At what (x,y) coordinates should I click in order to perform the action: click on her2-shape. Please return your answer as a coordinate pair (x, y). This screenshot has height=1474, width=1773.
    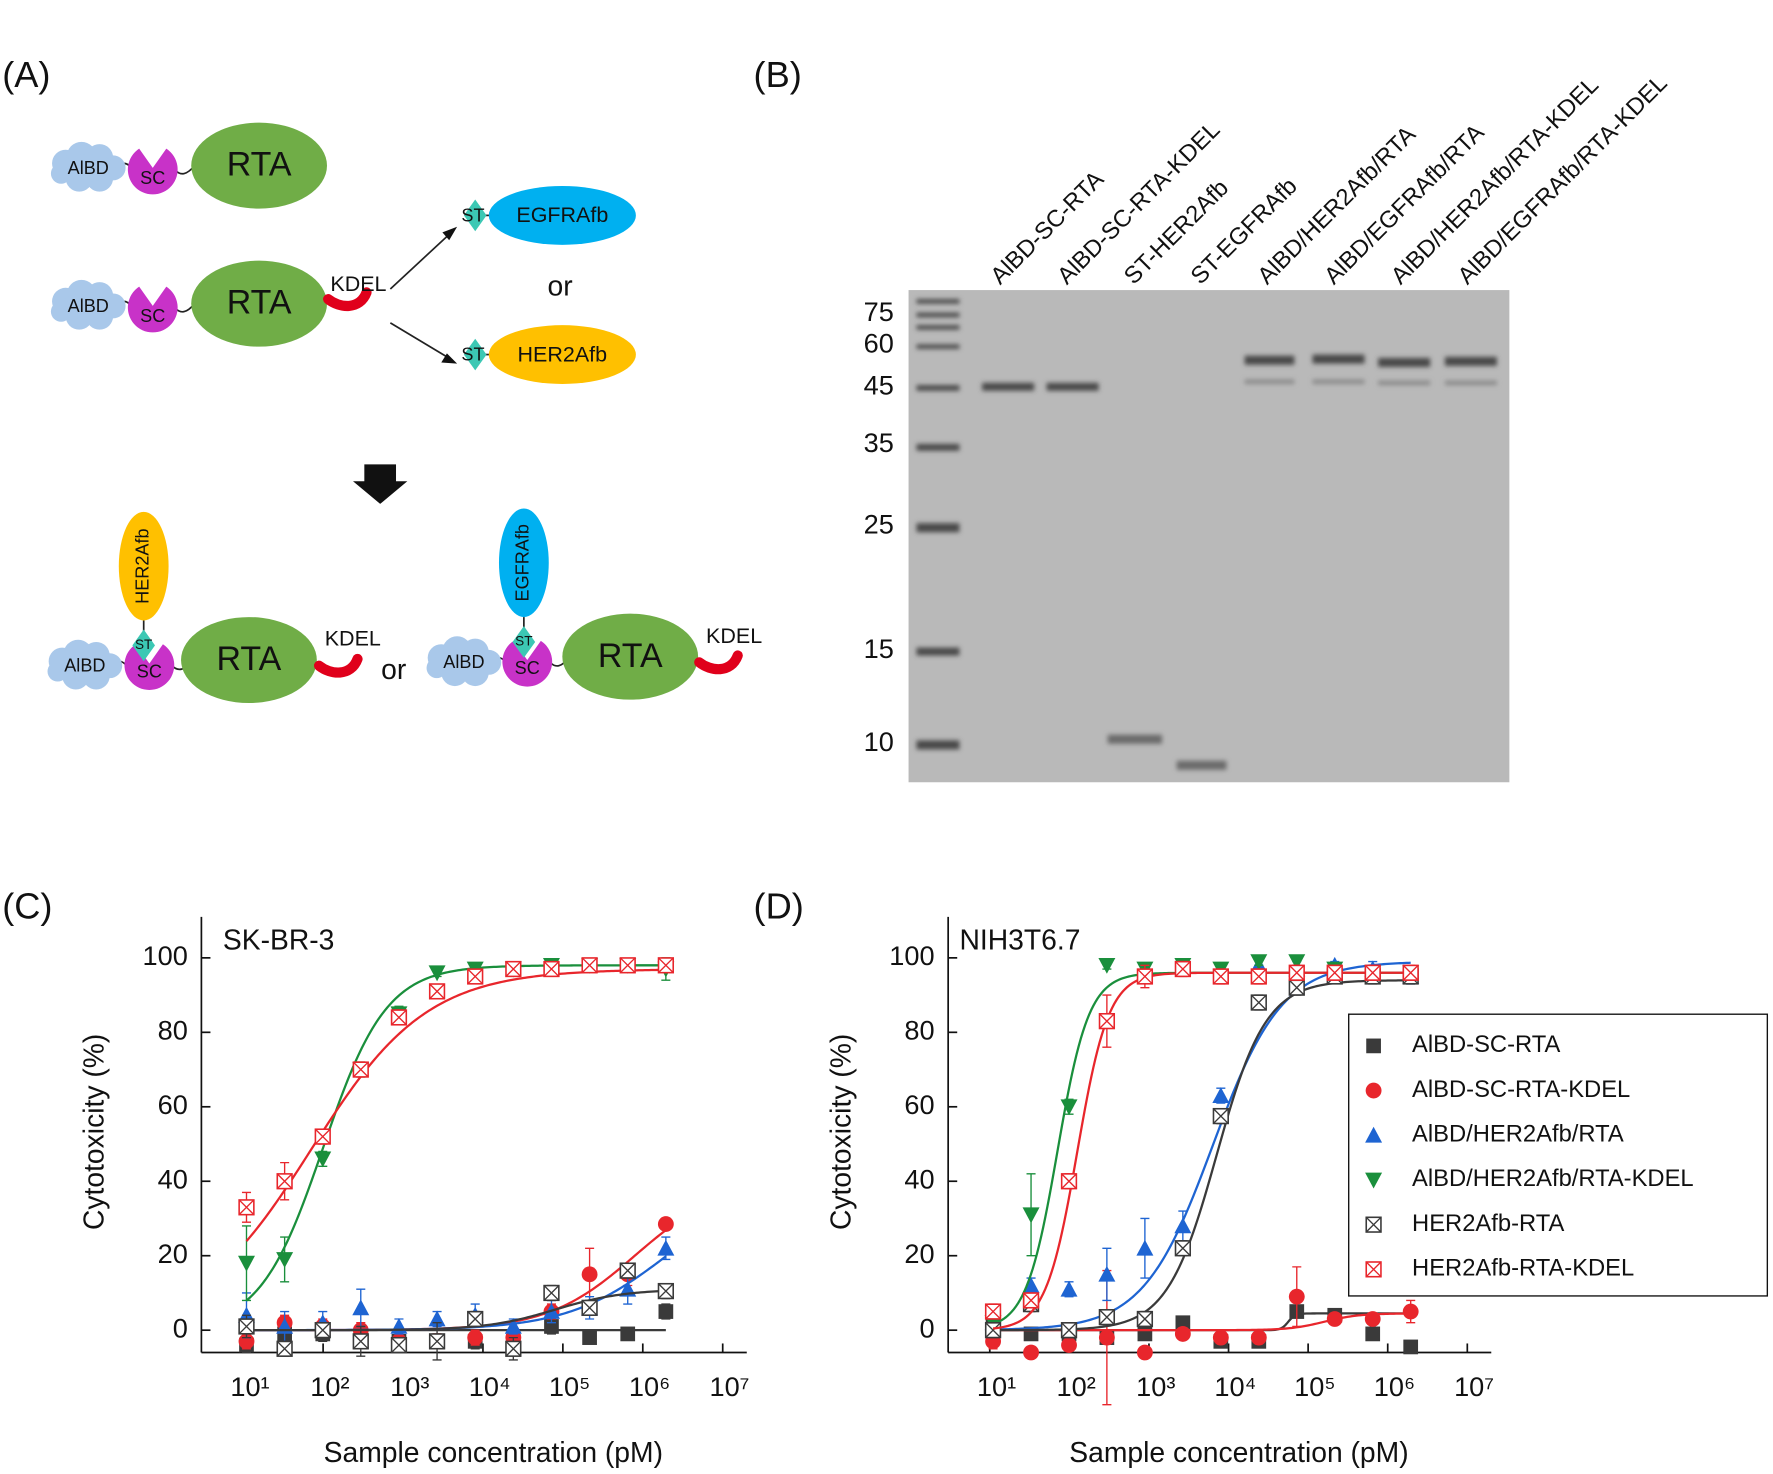
    Looking at the image, I should click on (562, 354).